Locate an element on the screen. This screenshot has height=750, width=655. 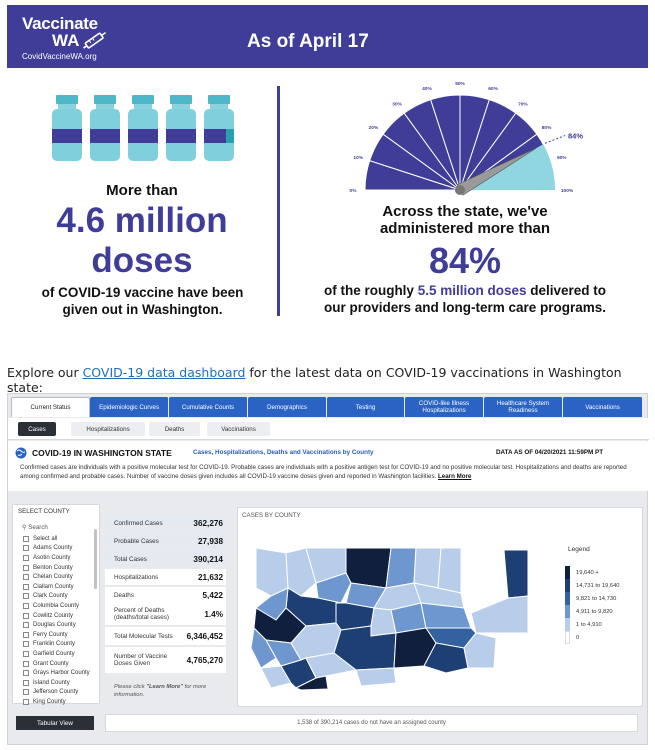
county-label: Grays Harbor County is located at coordinates (61, 673).